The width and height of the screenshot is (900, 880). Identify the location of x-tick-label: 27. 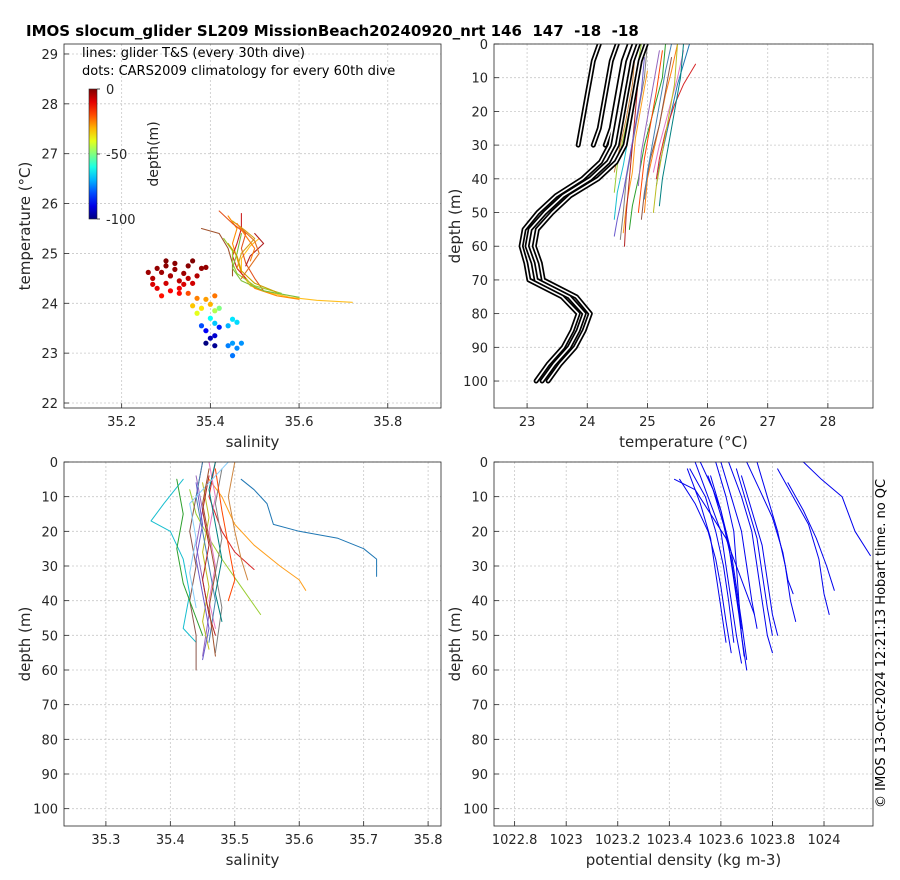
(767, 422).